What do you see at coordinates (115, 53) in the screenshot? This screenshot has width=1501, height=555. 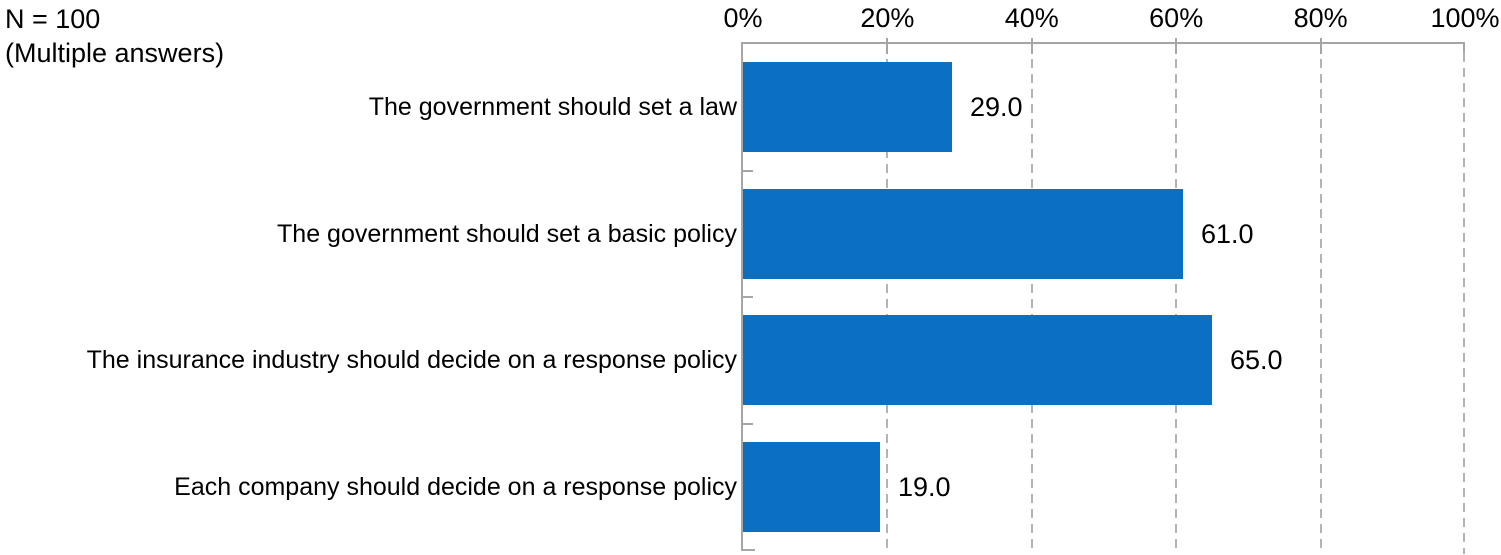 I see `multiple-answers-note: (Multiple answers)` at bounding box center [115, 53].